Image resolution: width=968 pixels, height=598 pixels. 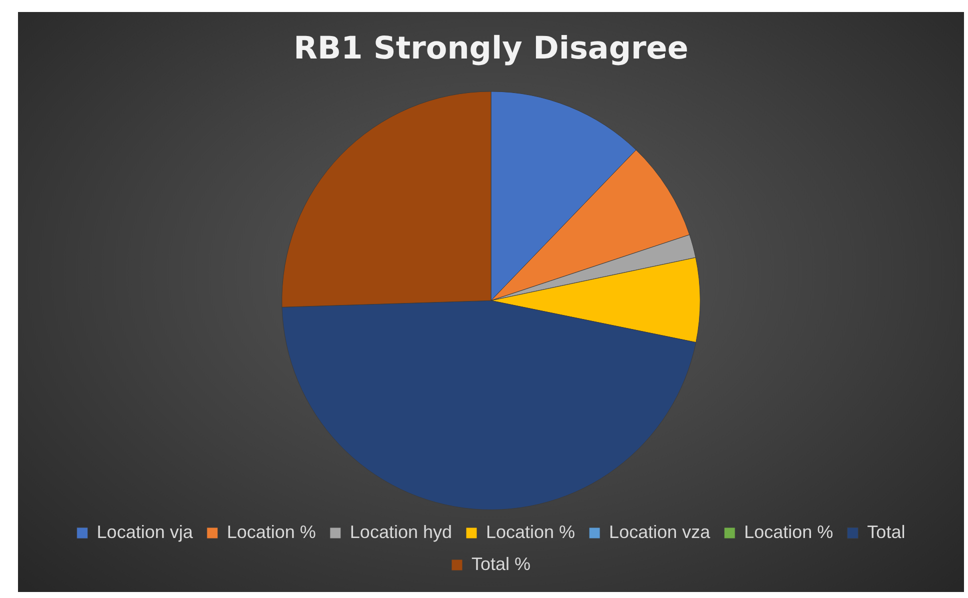 What do you see at coordinates (491, 48) in the screenshot?
I see `chart-title: RB1 Strongly Disagree` at bounding box center [491, 48].